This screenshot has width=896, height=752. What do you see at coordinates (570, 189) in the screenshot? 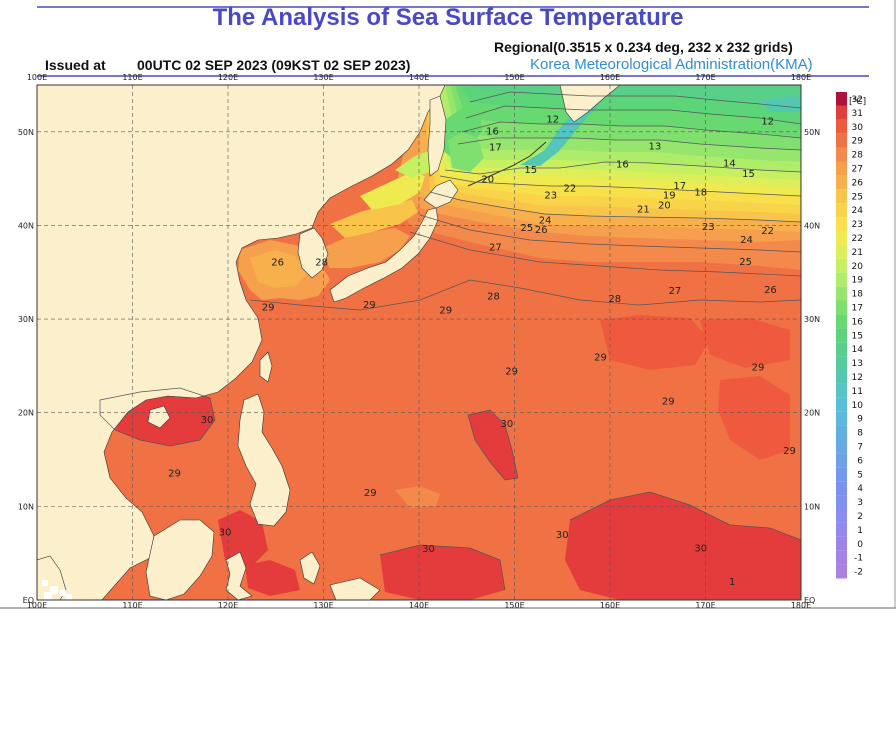
I see `contour-label: 22` at bounding box center [570, 189].